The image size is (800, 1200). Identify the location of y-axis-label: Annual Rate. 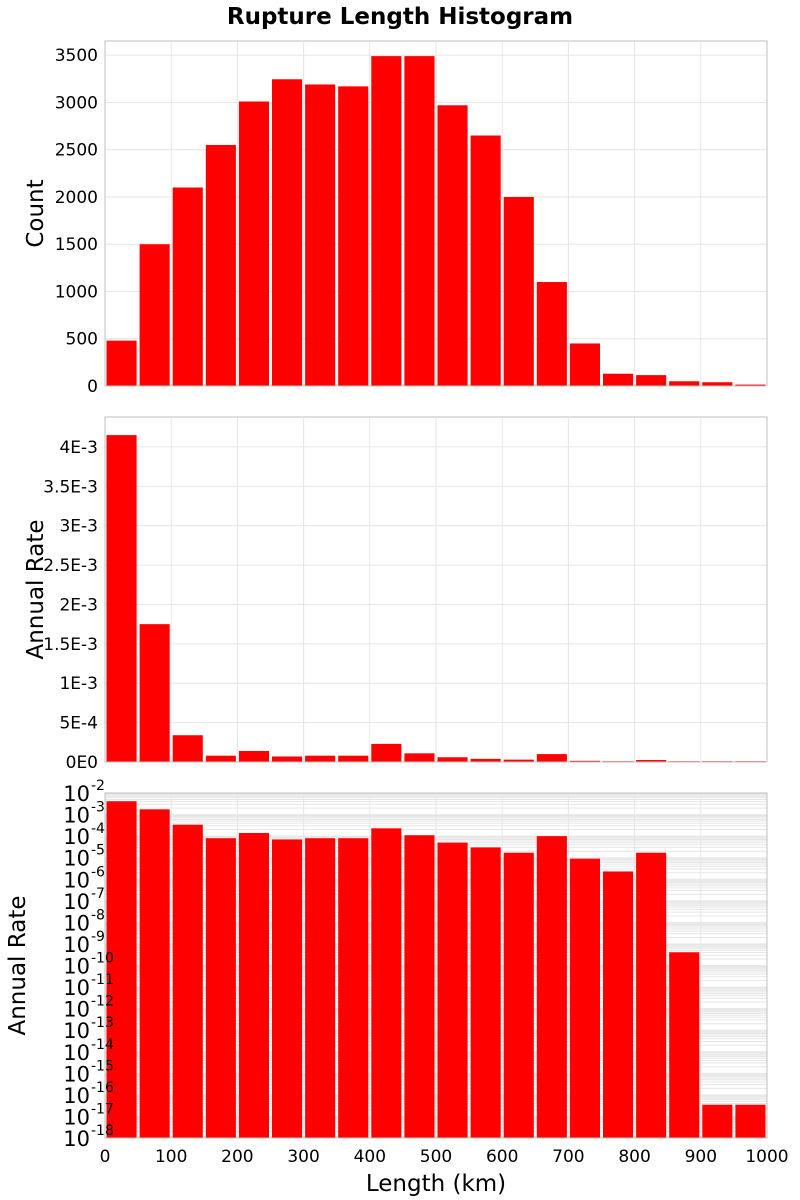
(18, 966).